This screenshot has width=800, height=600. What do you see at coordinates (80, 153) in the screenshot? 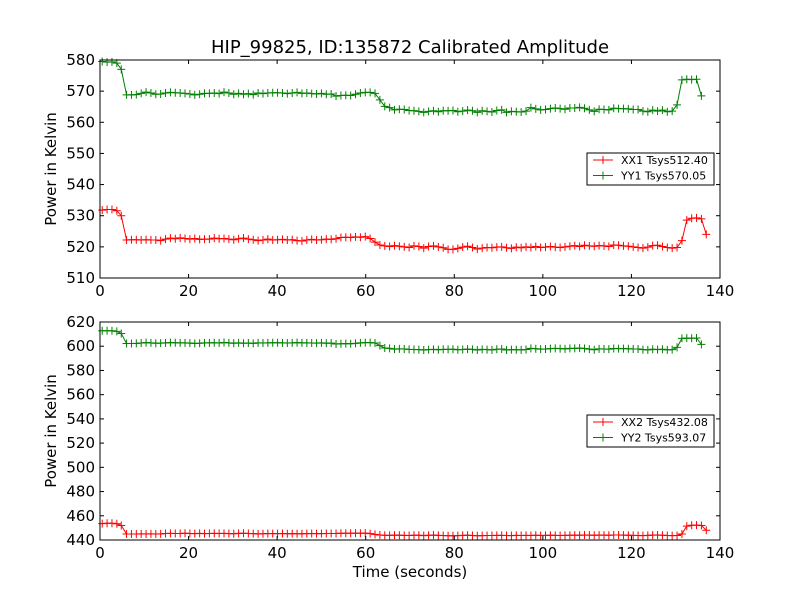
I see `y-tick-label: 550` at bounding box center [80, 153].